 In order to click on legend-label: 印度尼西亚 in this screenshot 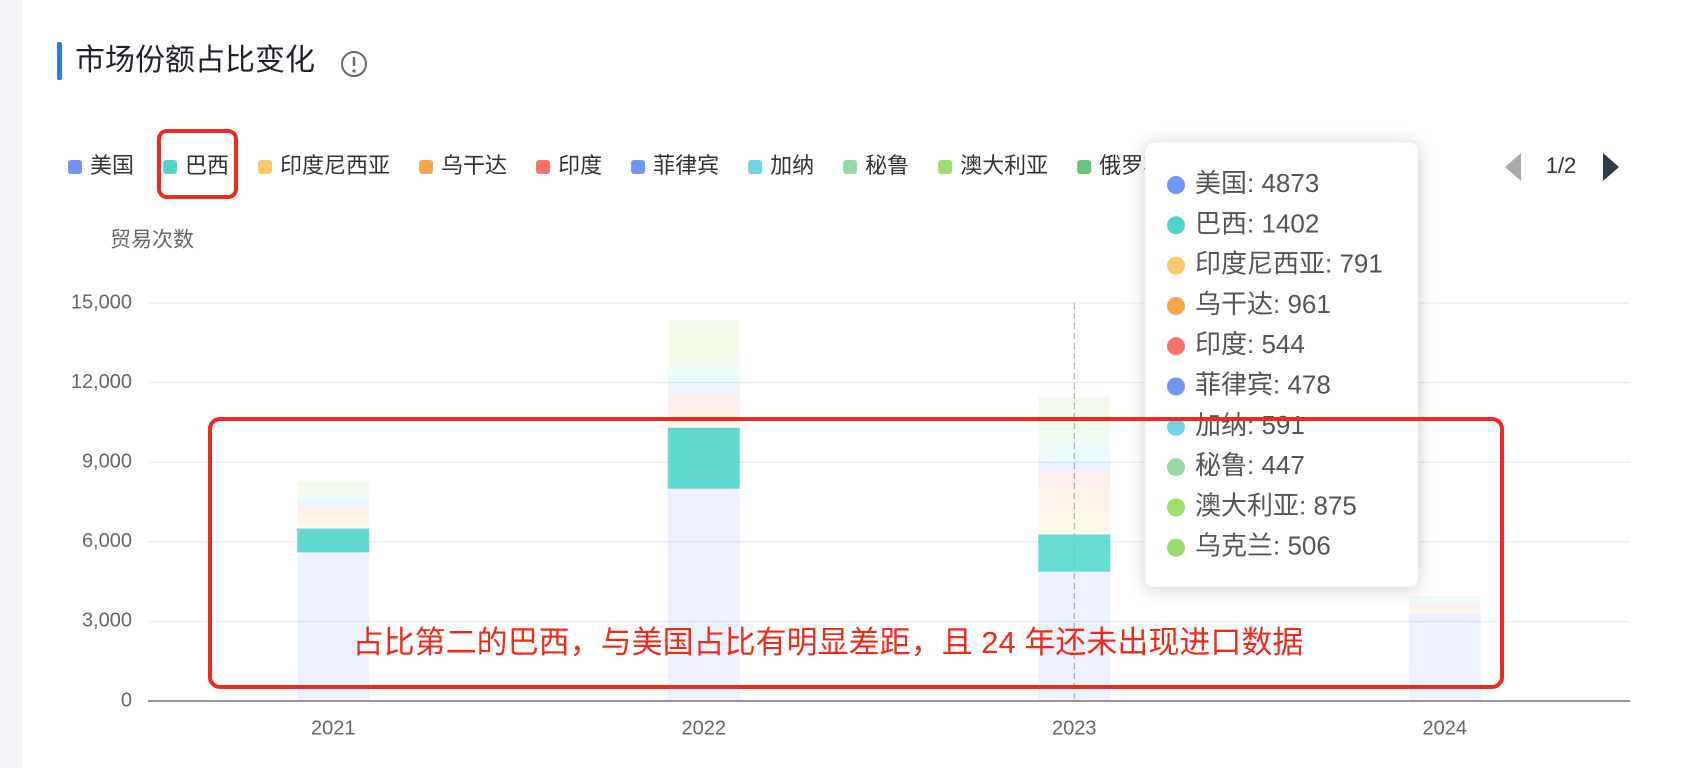, I will do `click(335, 165)`.